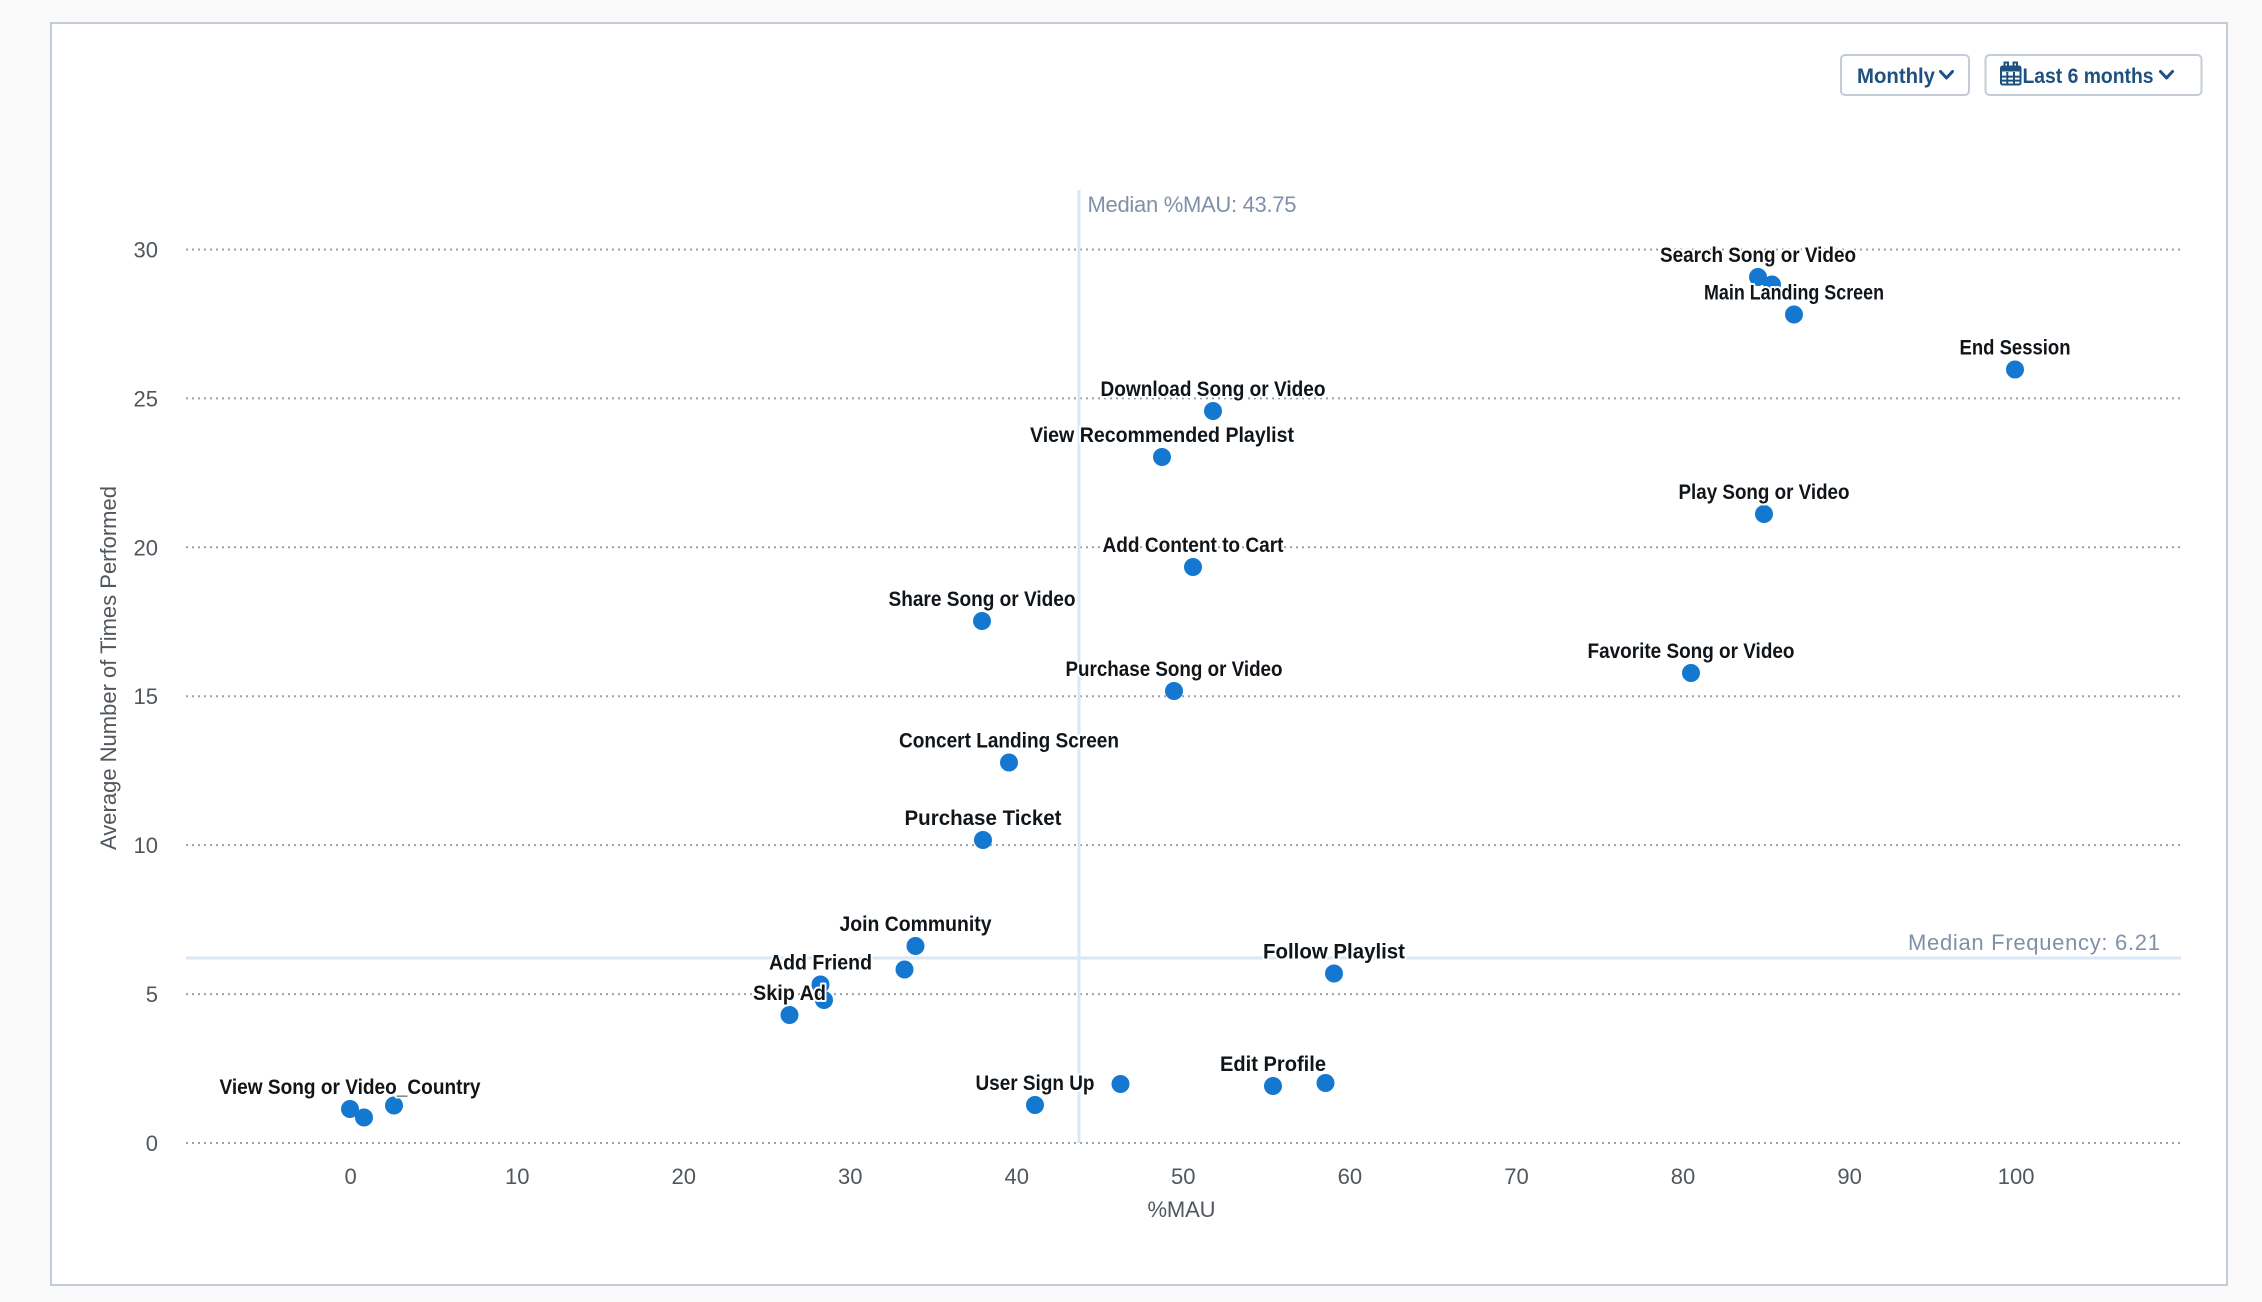 This screenshot has width=2262, height=1302. Describe the element at coordinates (1035, 1083) in the screenshot. I see `svg-text: User Sign Up` at that location.